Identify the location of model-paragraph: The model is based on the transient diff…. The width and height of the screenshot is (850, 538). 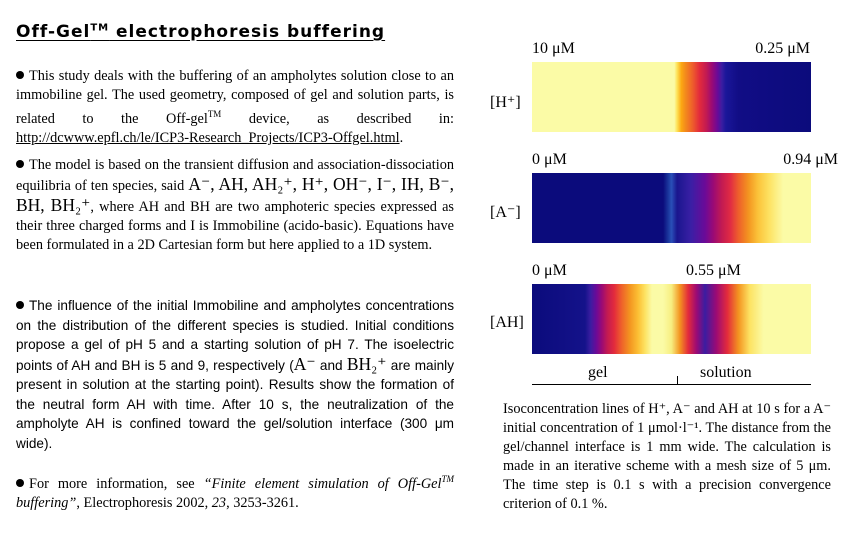
(235, 205).